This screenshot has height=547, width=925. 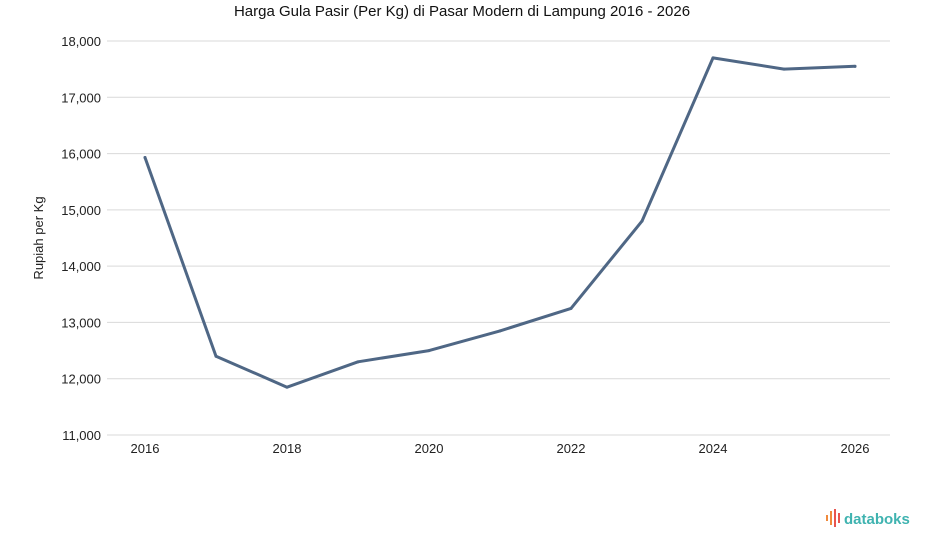 What do you see at coordinates (833, 518) in the screenshot?
I see `databoks-logo-icon` at bounding box center [833, 518].